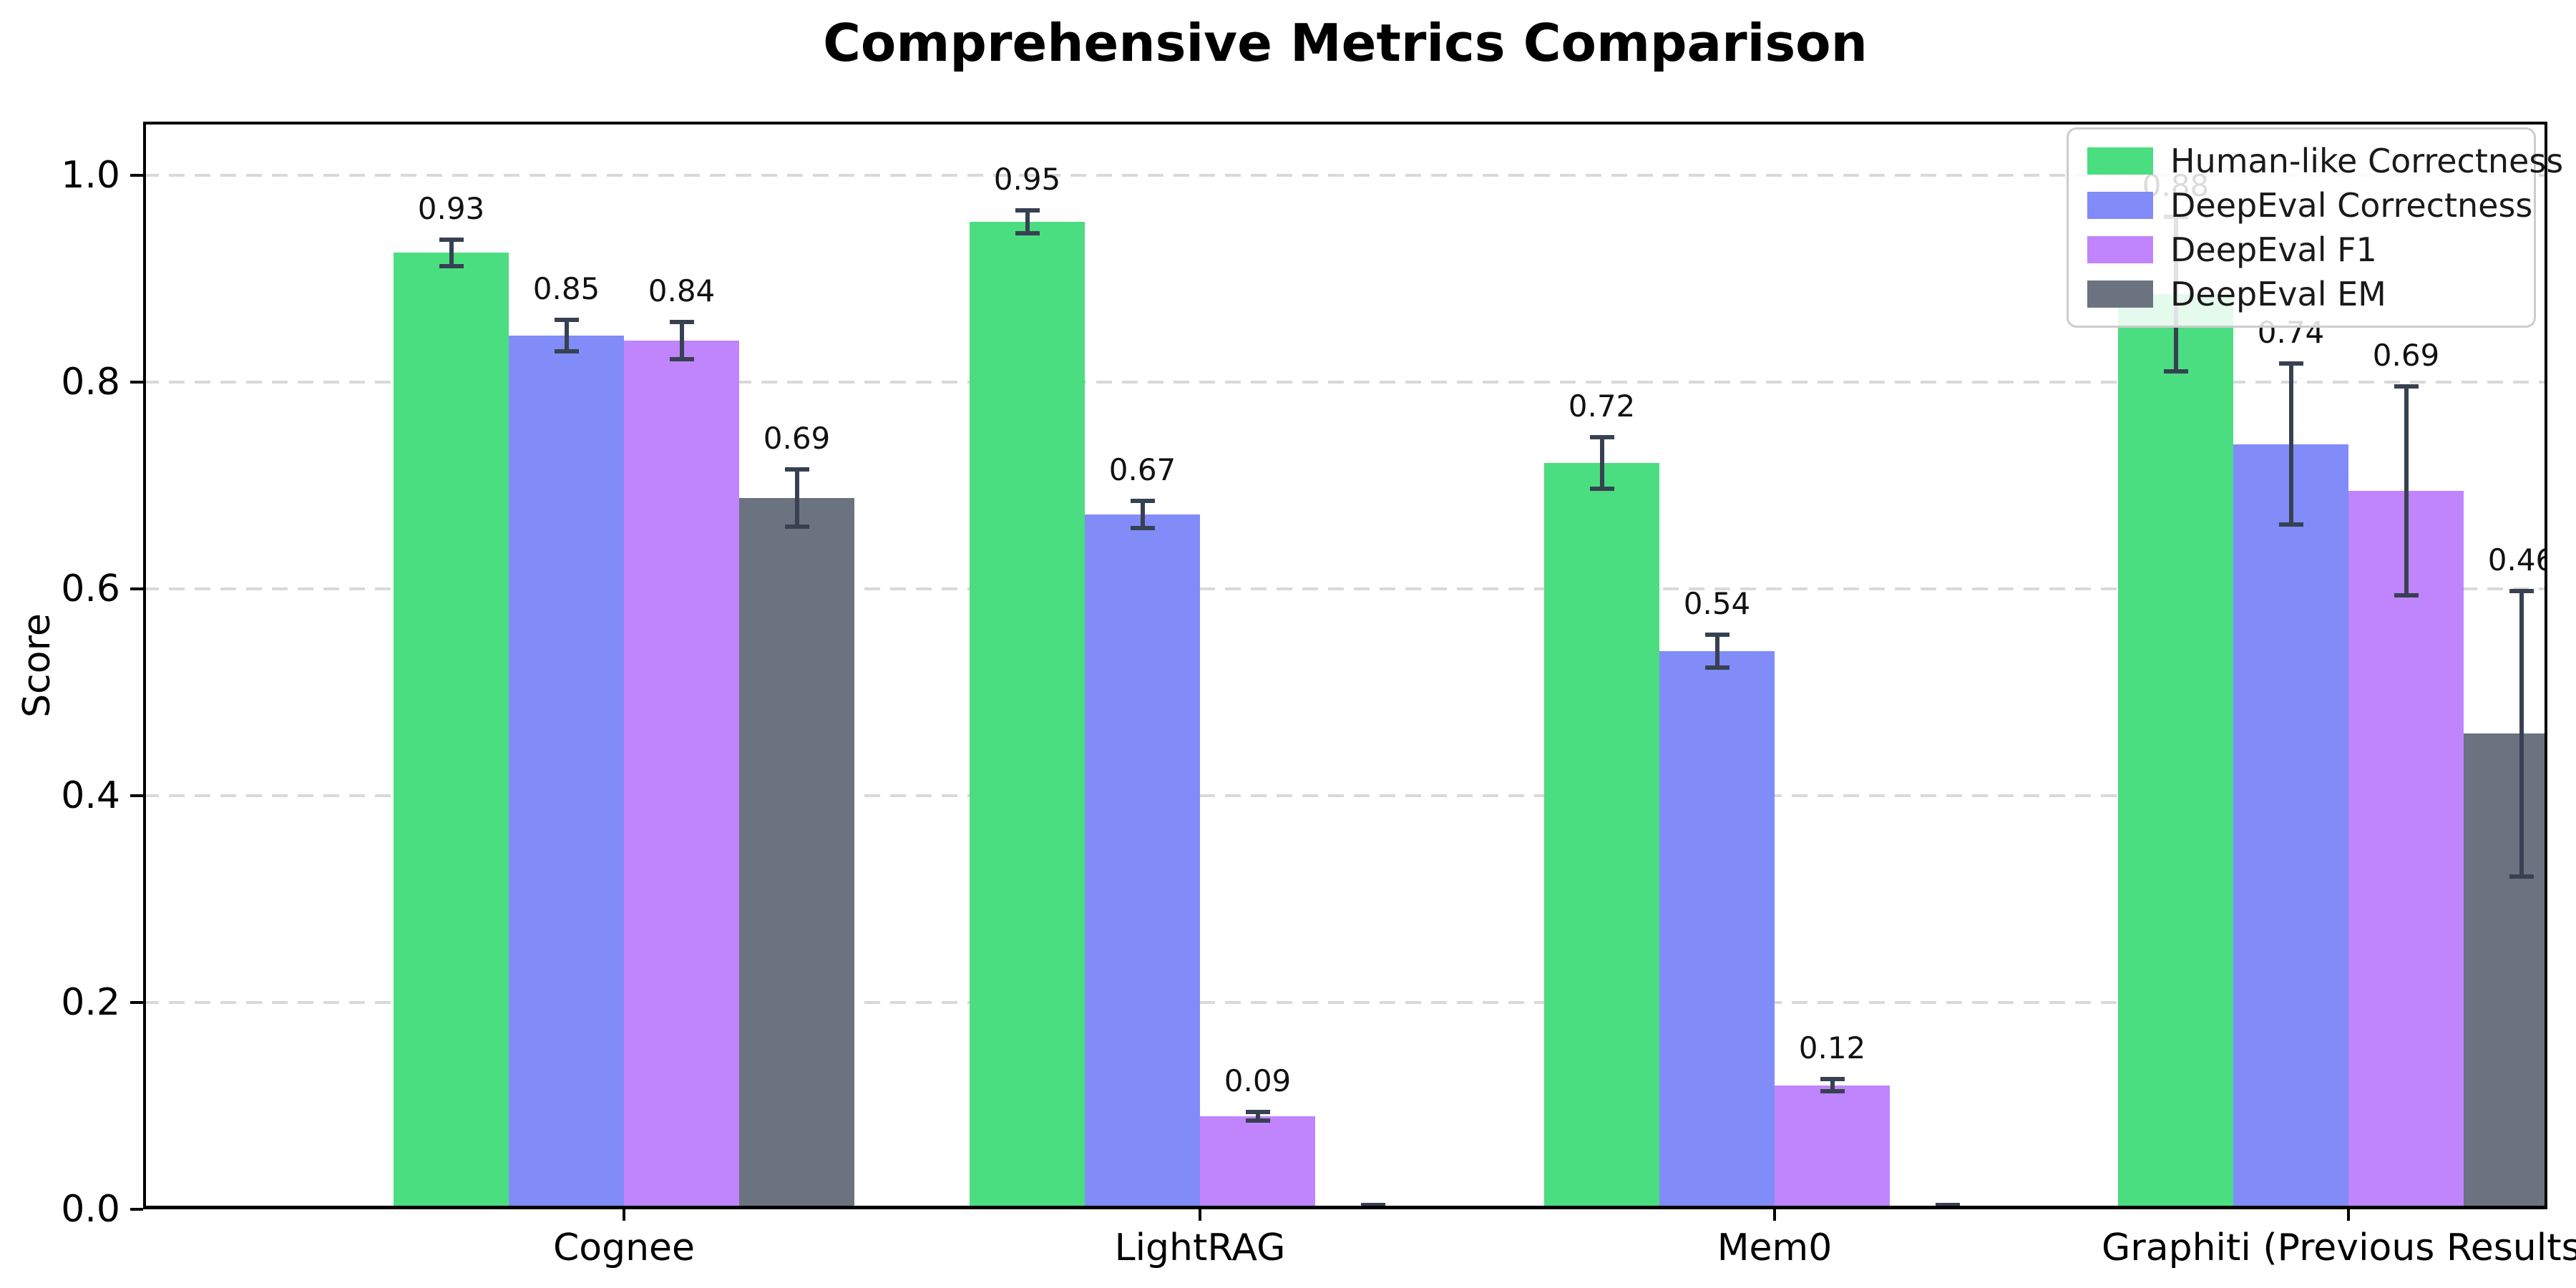  What do you see at coordinates (1345, 123) in the screenshot?
I see `plot-spine-top` at bounding box center [1345, 123].